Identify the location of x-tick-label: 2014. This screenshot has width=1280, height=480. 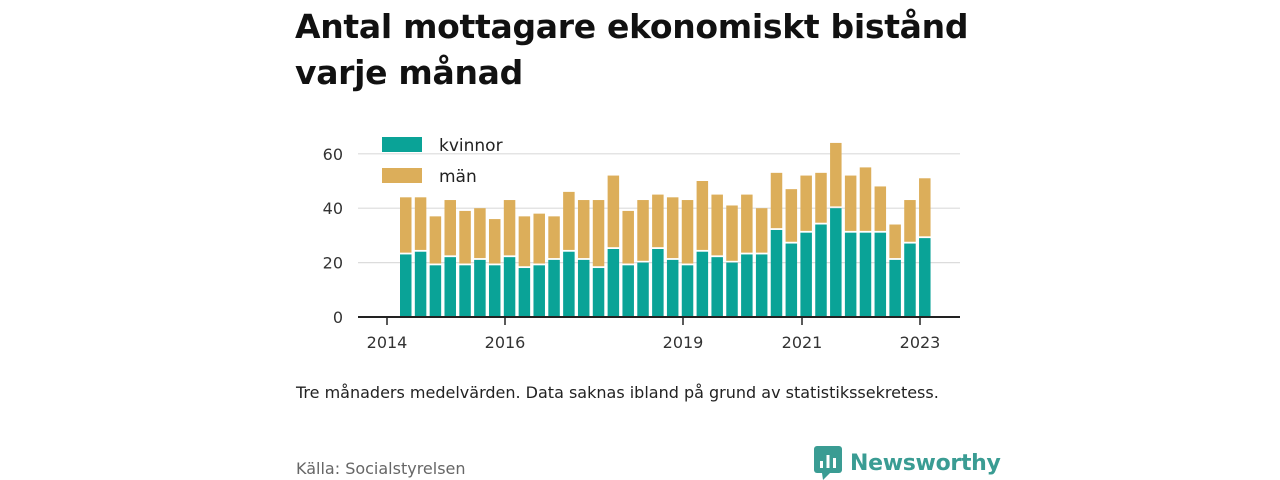
(387, 342).